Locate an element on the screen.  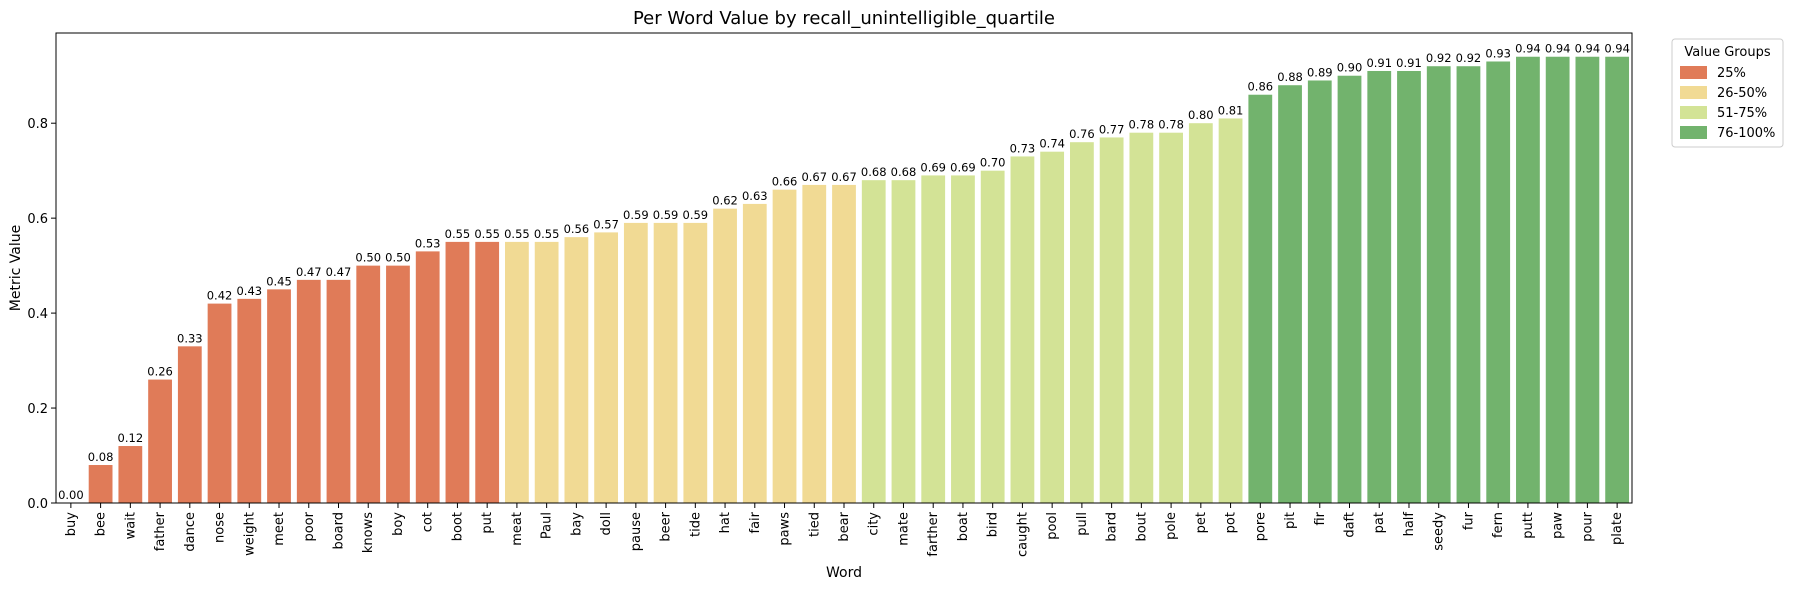
data-label-pot: 0.81 is located at coordinates (1231, 110).